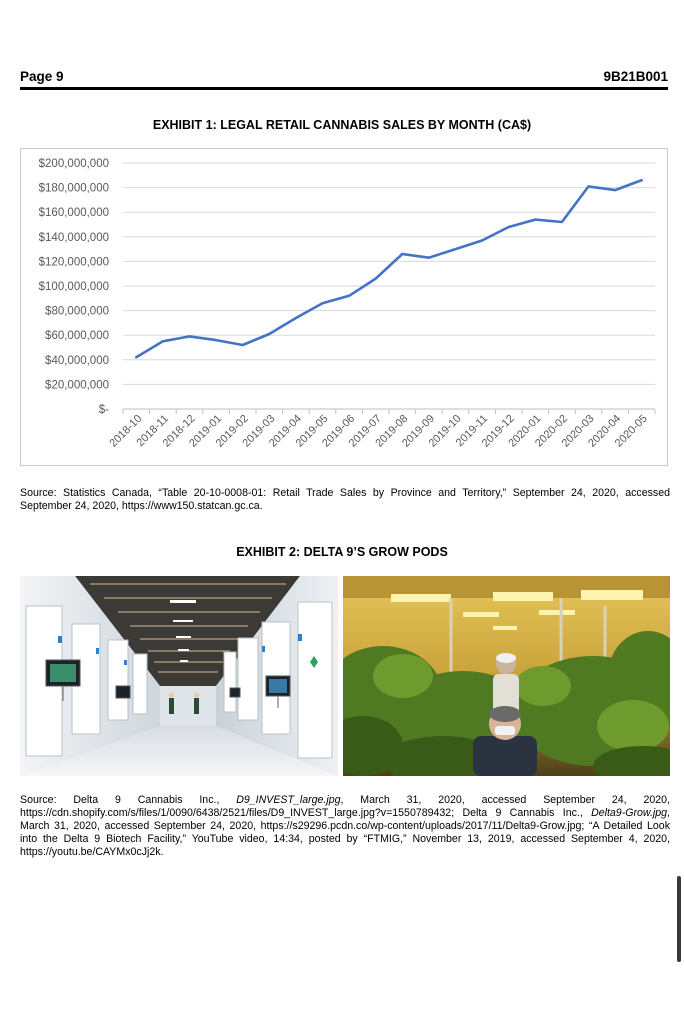  Describe the element at coordinates (128, 800) in the screenshot. I see `source-text: Source: Delta 9 Cannabis Inc.,` at that location.